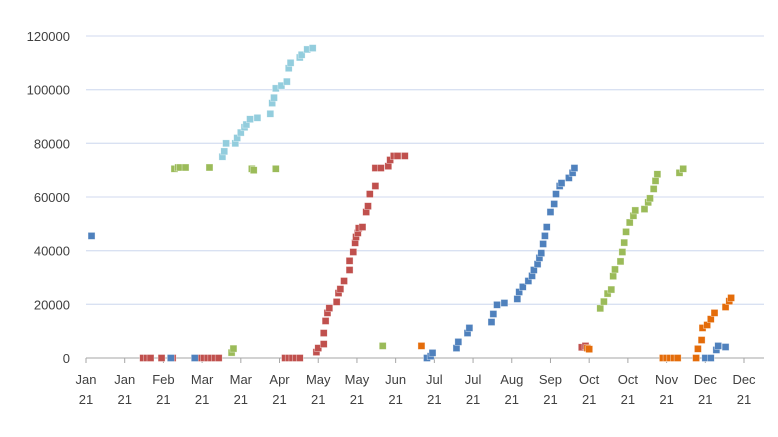  Describe the element at coordinates (267, 102) in the screenshot. I see `series-light-blue` at that location.